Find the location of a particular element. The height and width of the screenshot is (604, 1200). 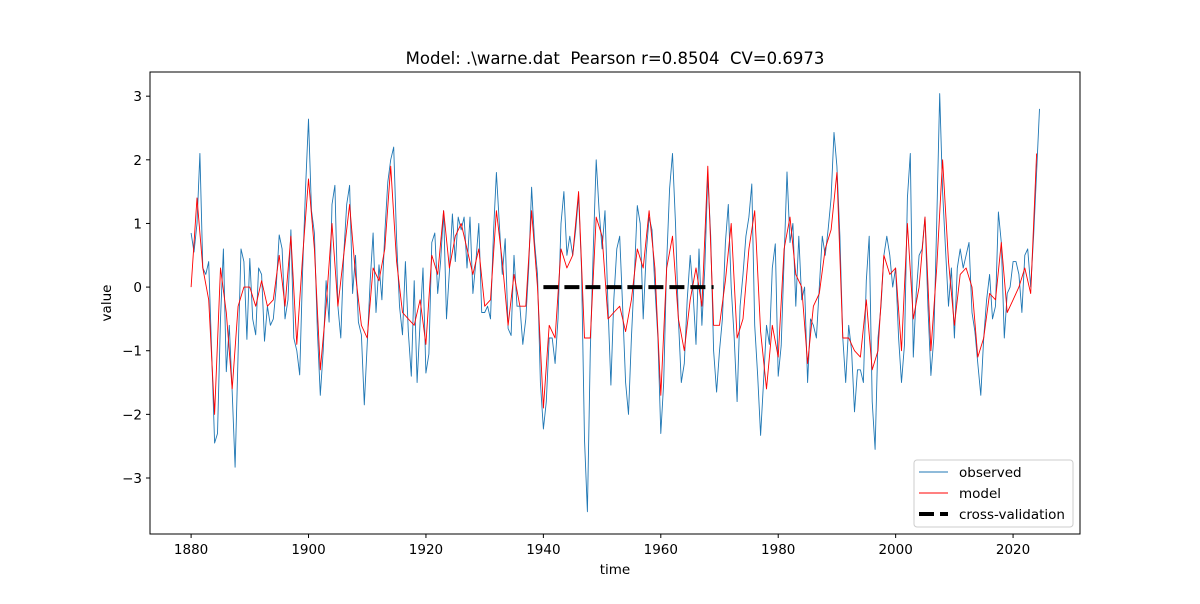

legend-label-cross-validation: cross-validation is located at coordinates (1012, 515).